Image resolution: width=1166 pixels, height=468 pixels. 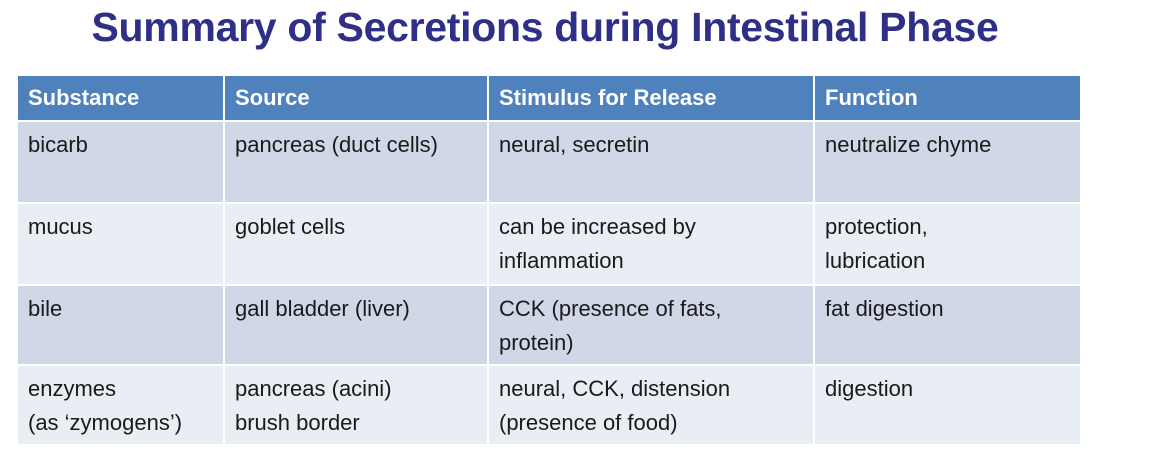 What do you see at coordinates (946, 99) in the screenshot?
I see `header-function: Function` at bounding box center [946, 99].